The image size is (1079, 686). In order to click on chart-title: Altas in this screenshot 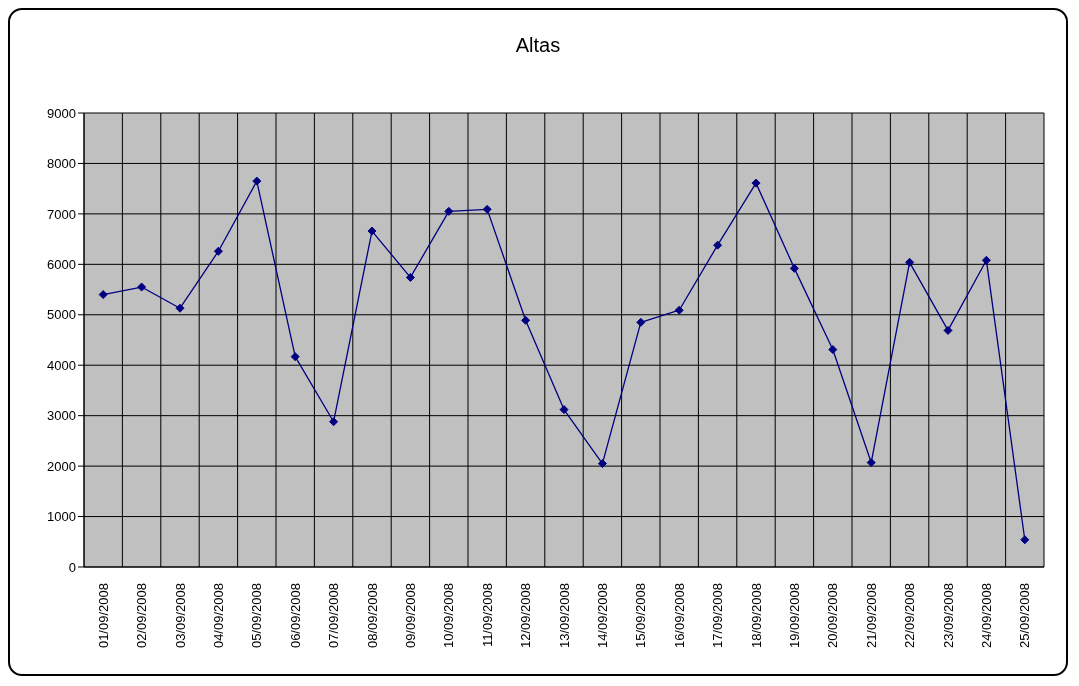, I will do `click(538, 45)`.